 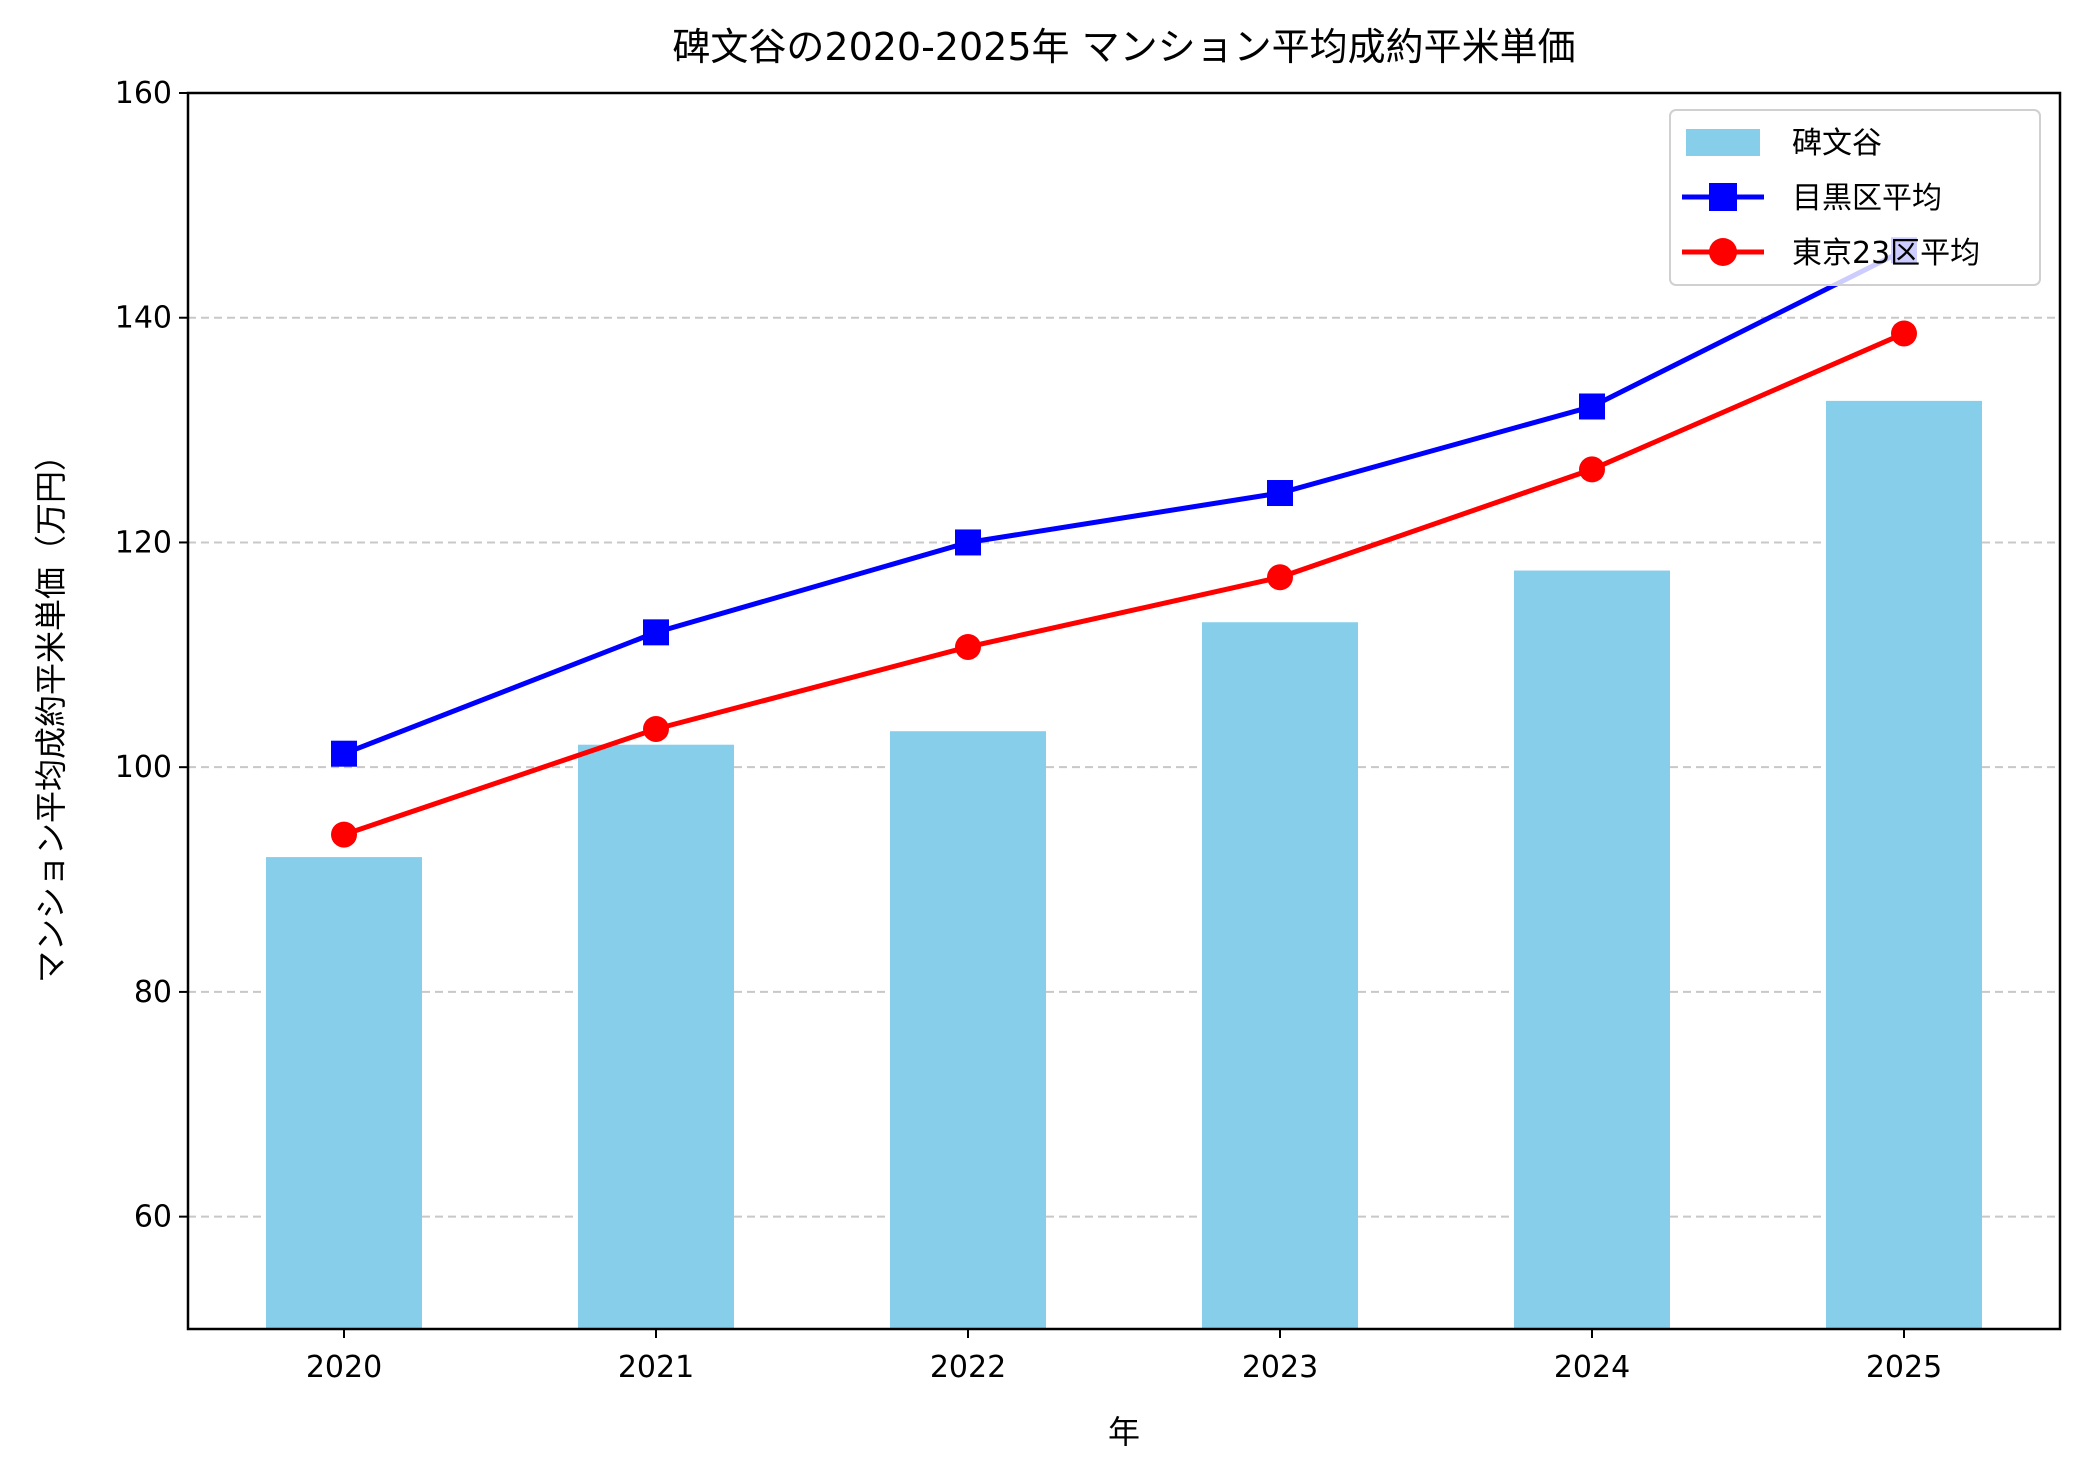 What do you see at coordinates (143, 93) in the screenshot?
I see `y-tick-label: 160` at bounding box center [143, 93].